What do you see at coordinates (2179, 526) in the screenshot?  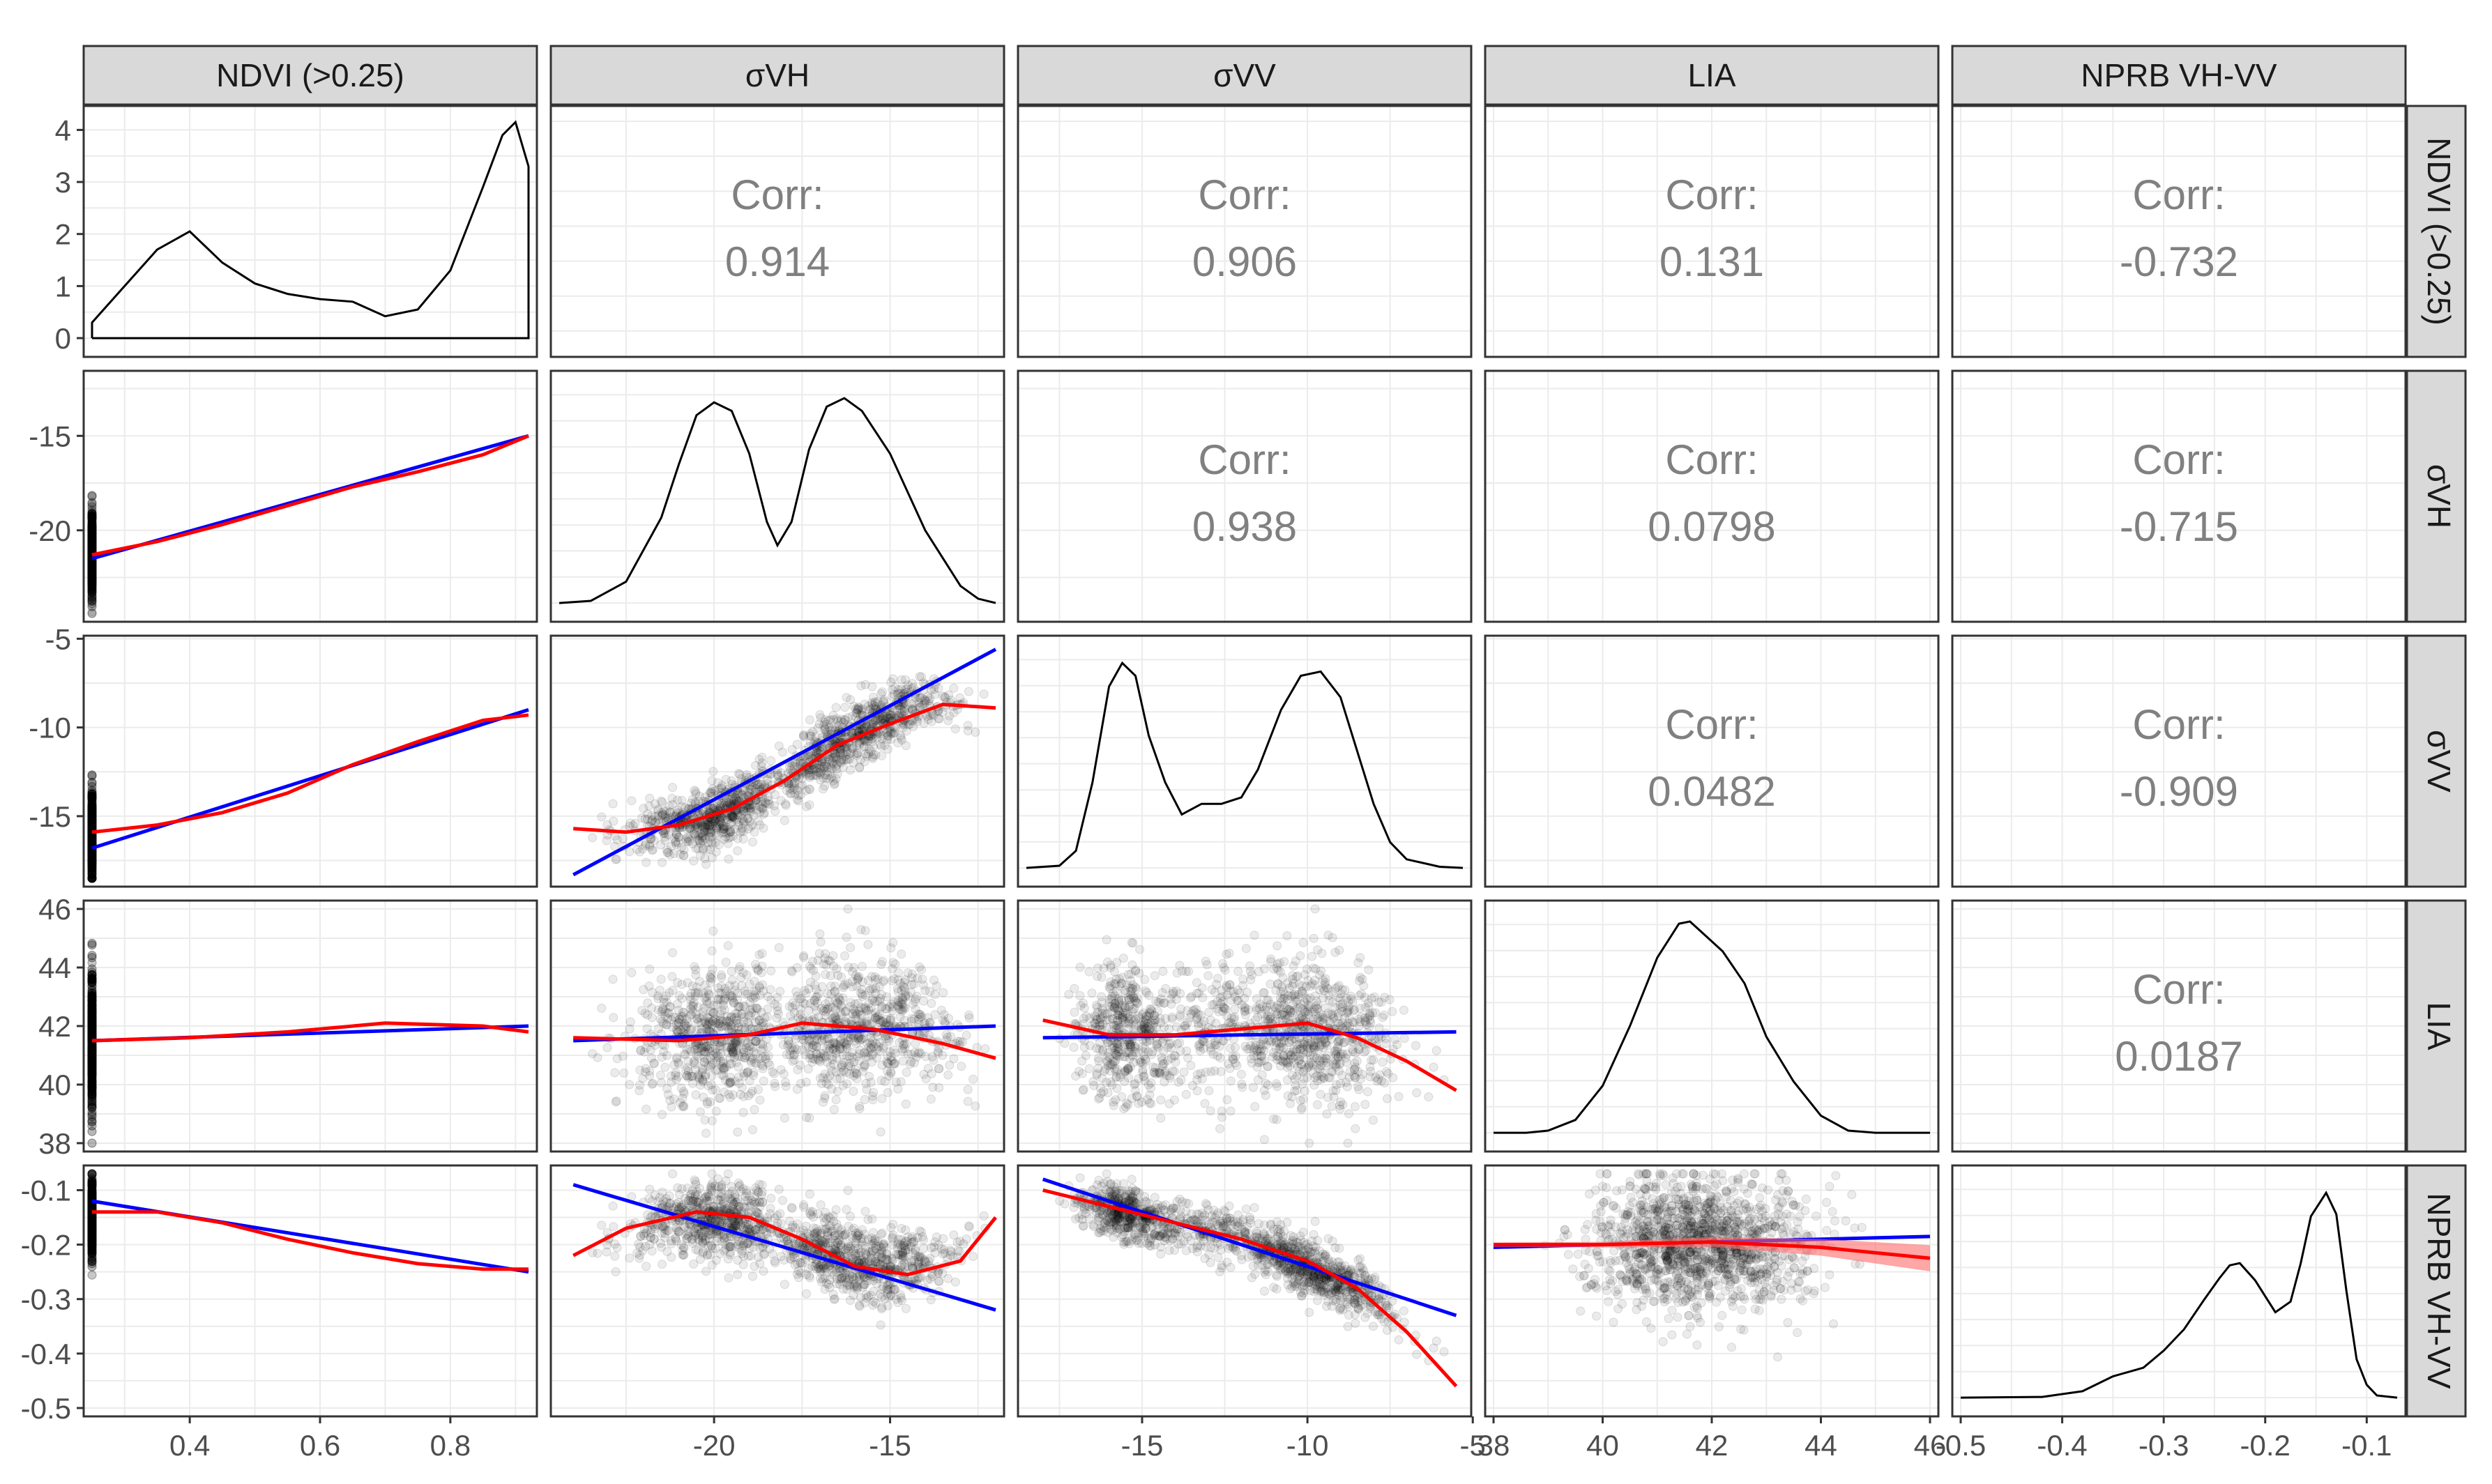 I see `corr-value: -0.715` at bounding box center [2179, 526].